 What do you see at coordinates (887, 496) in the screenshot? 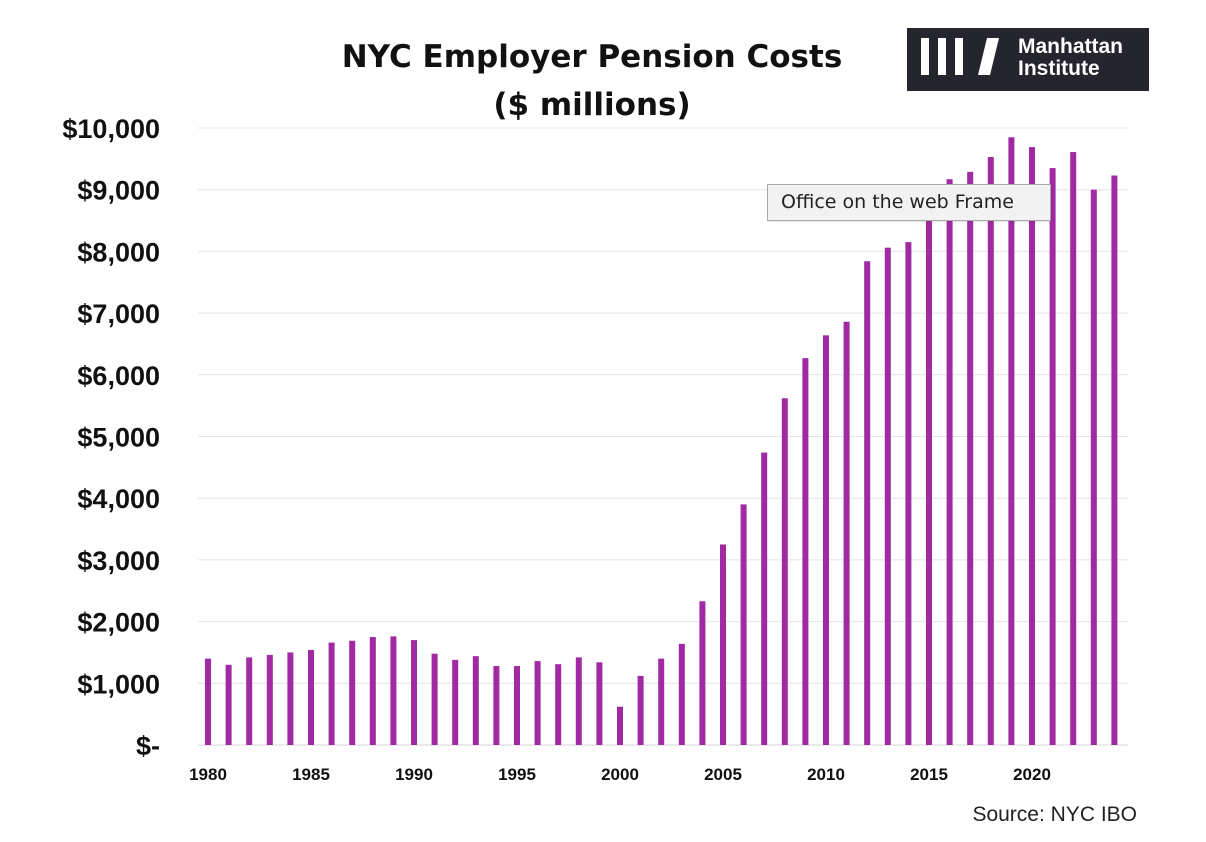
I see `bar-2013` at bounding box center [887, 496].